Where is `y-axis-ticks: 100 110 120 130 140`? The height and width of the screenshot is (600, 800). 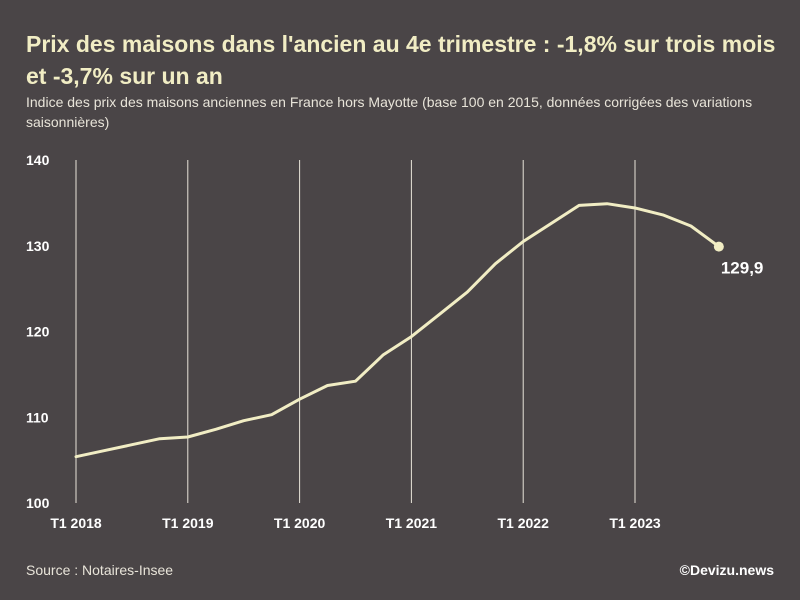
y-axis-ticks: 100 110 120 130 140 is located at coordinates (38, 331).